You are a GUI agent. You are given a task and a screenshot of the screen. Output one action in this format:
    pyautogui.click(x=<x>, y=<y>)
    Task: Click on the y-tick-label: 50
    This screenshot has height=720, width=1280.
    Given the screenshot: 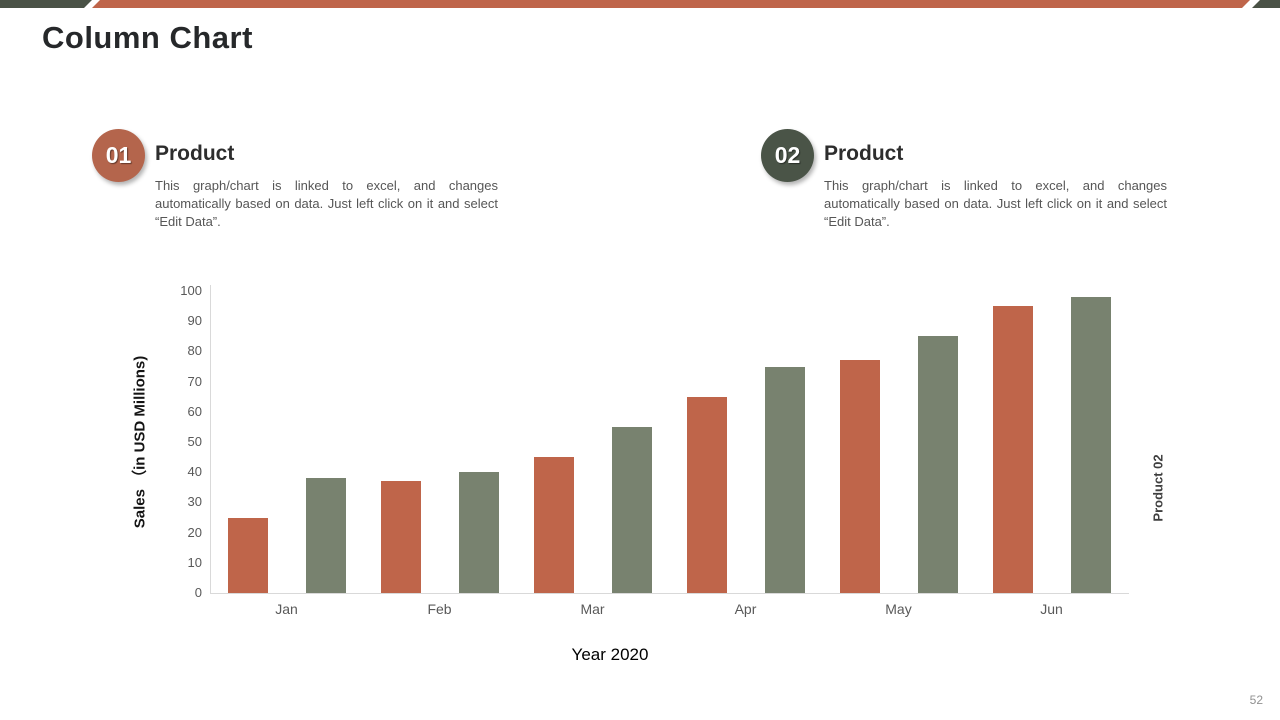 What is the action you would take?
    pyautogui.click(x=194, y=441)
    